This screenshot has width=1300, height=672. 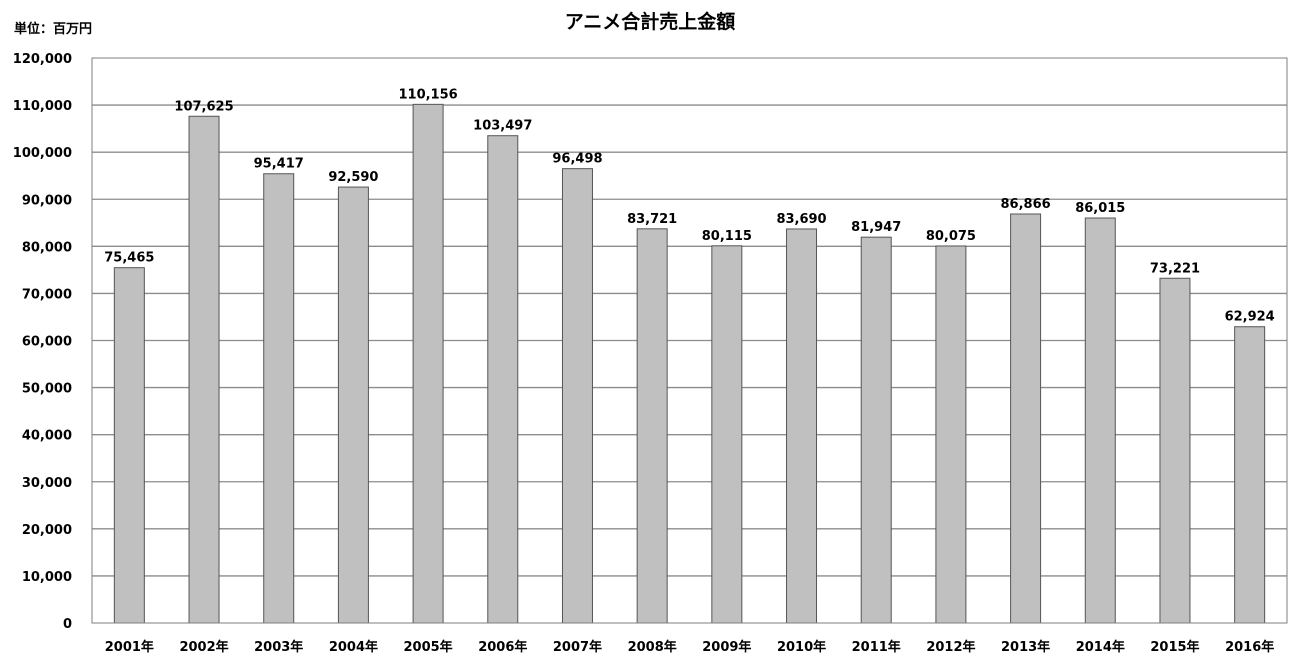 What do you see at coordinates (1250, 317) in the screenshot?
I see `data-label: 62,924` at bounding box center [1250, 317].